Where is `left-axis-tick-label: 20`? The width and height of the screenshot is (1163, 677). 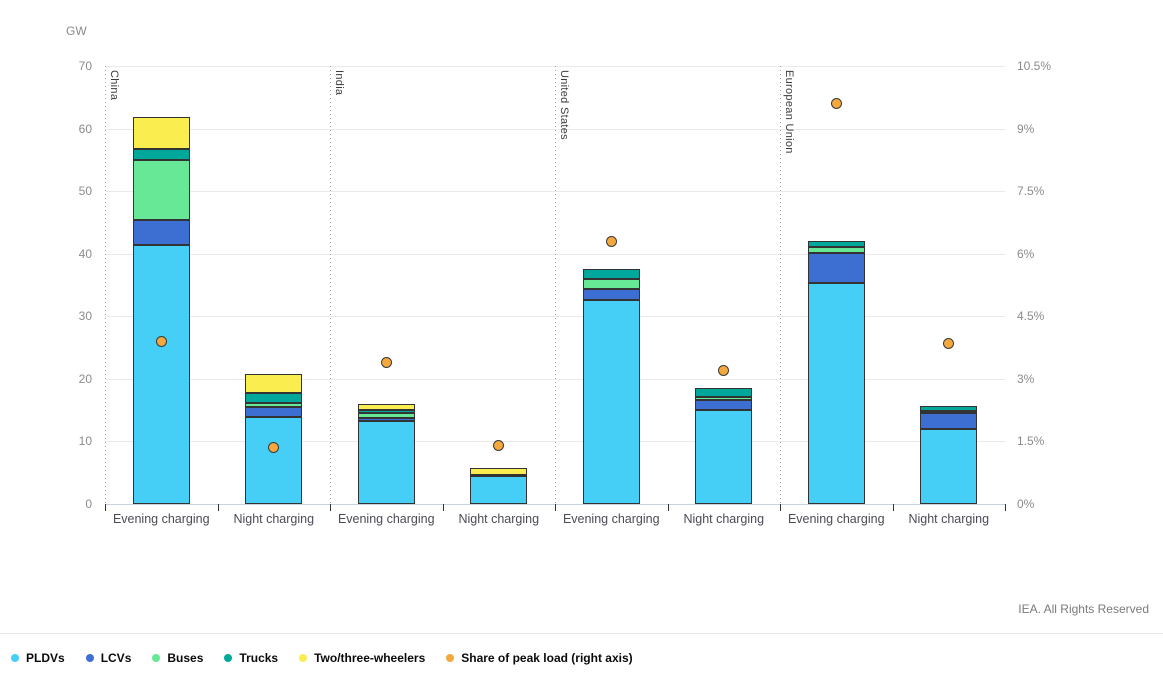
left-axis-tick-label: 20 is located at coordinates (85, 378).